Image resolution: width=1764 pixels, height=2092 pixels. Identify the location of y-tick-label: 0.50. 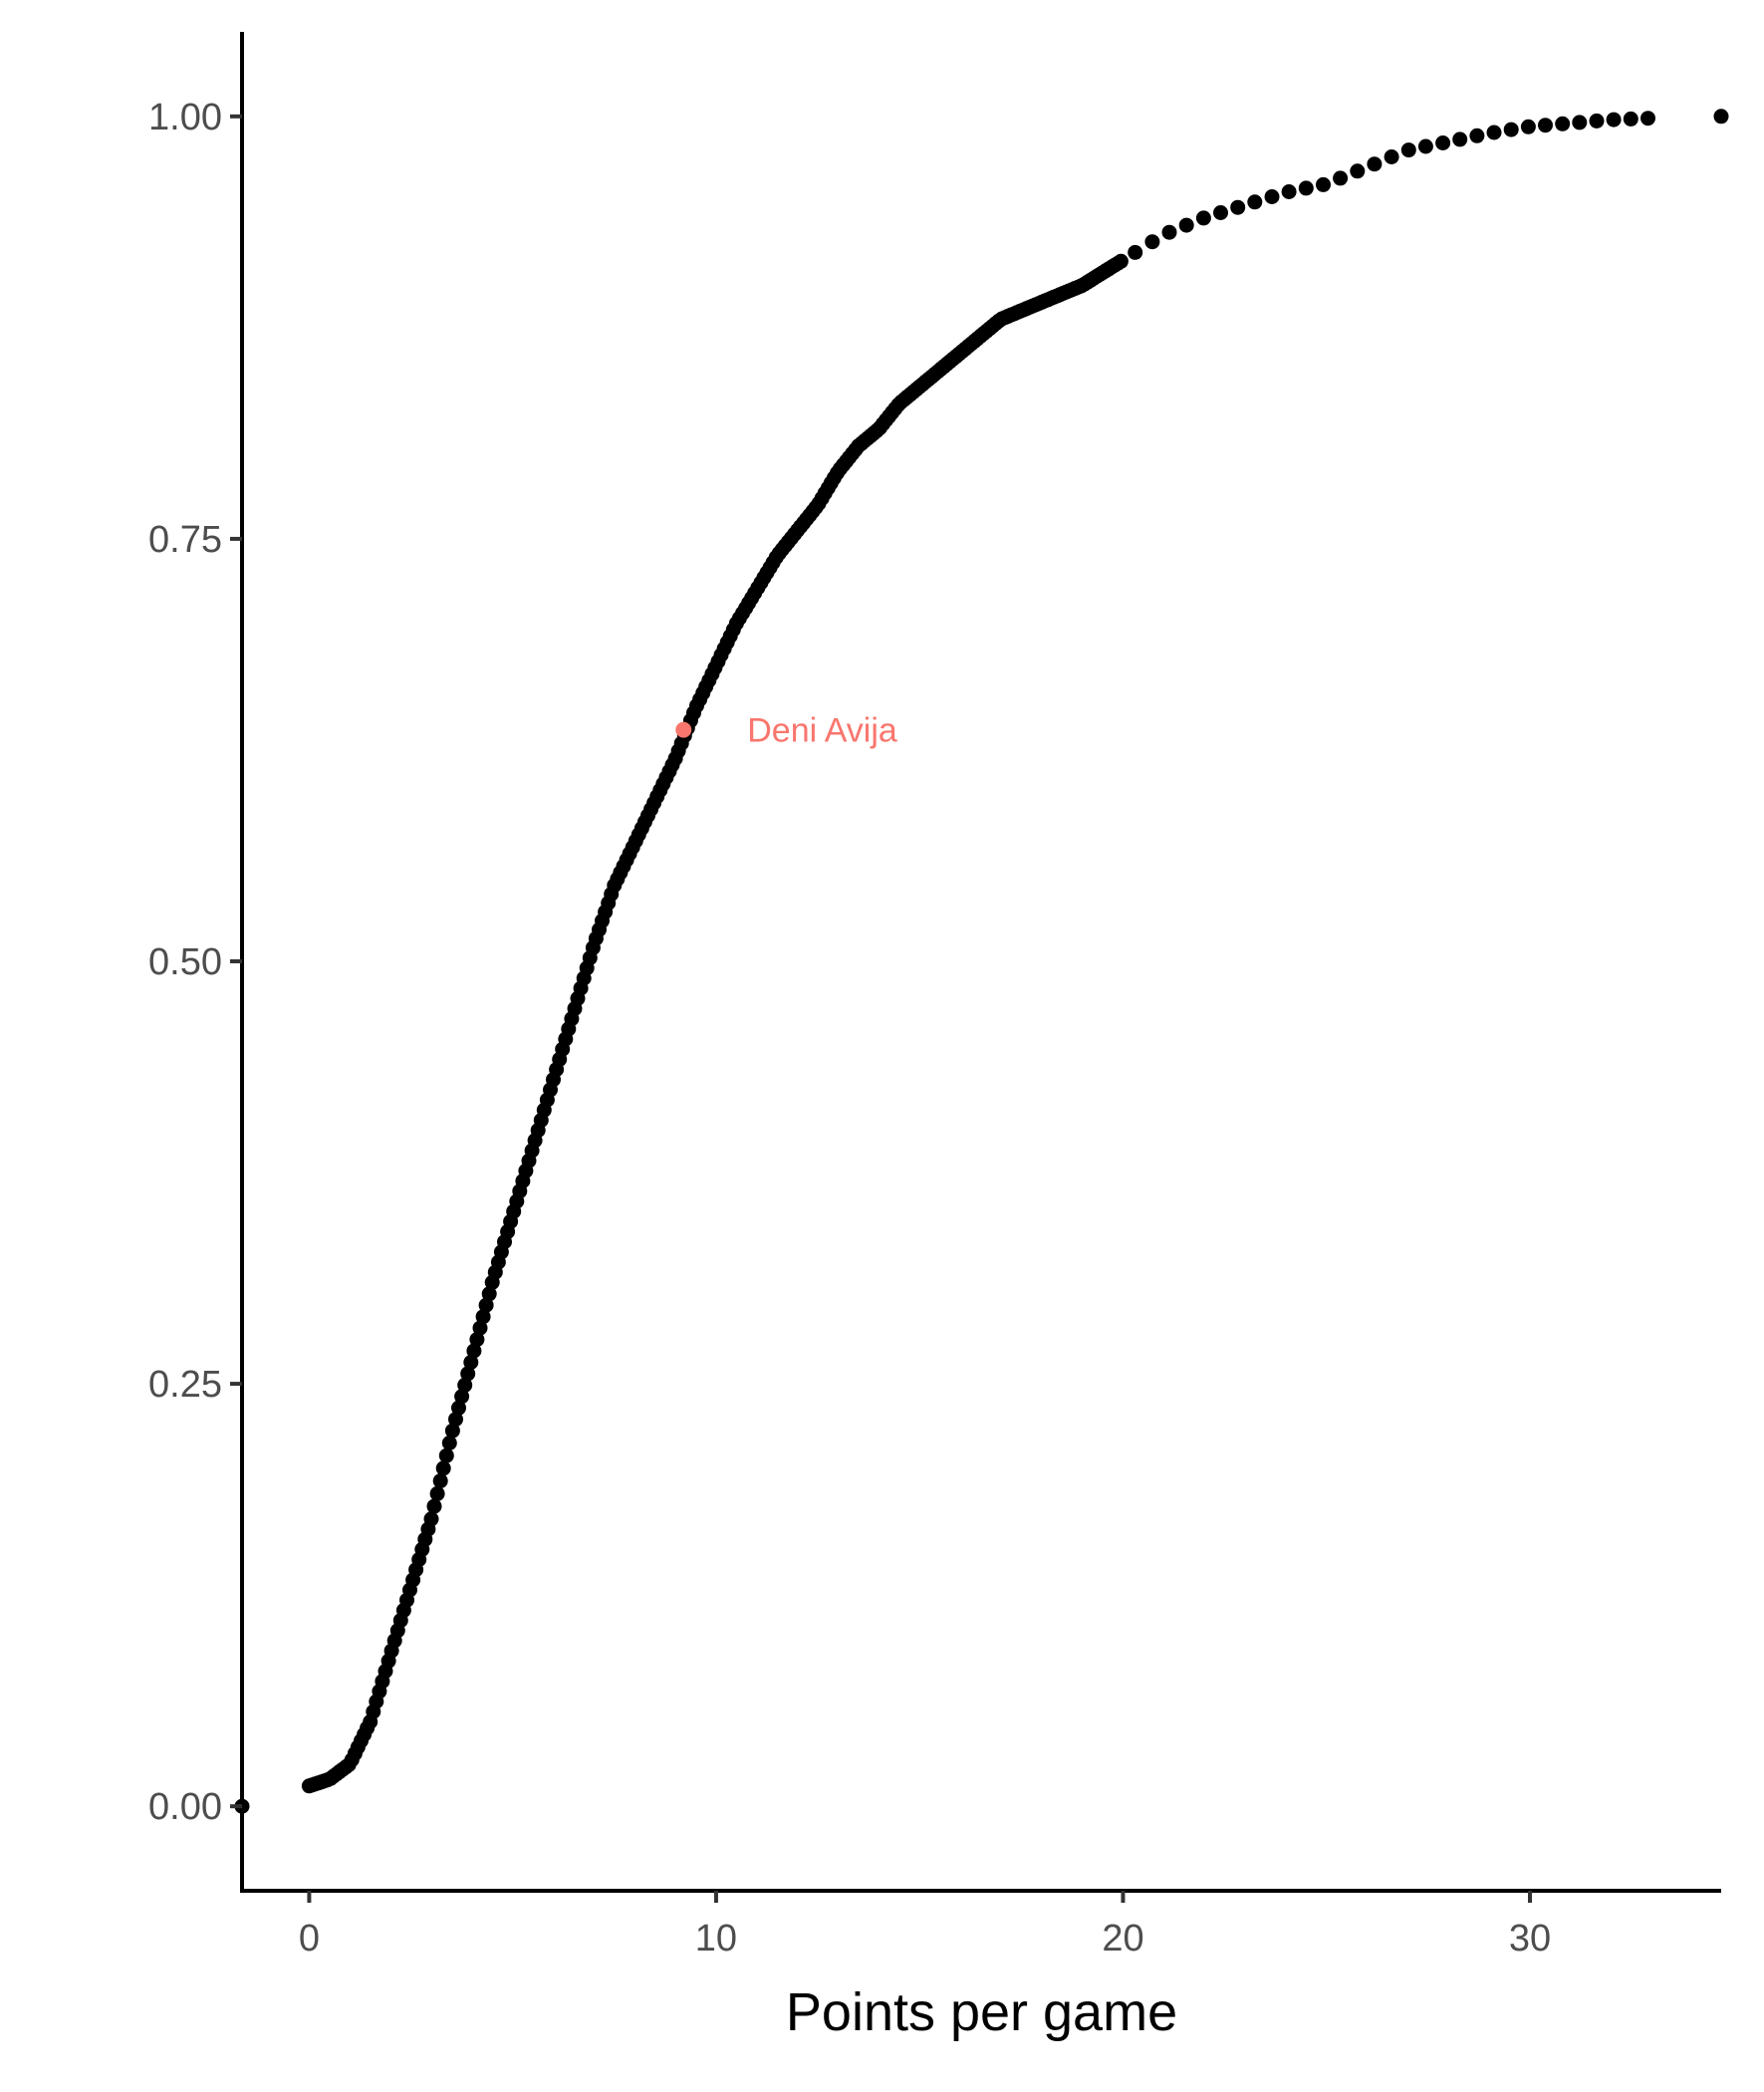
(185, 962).